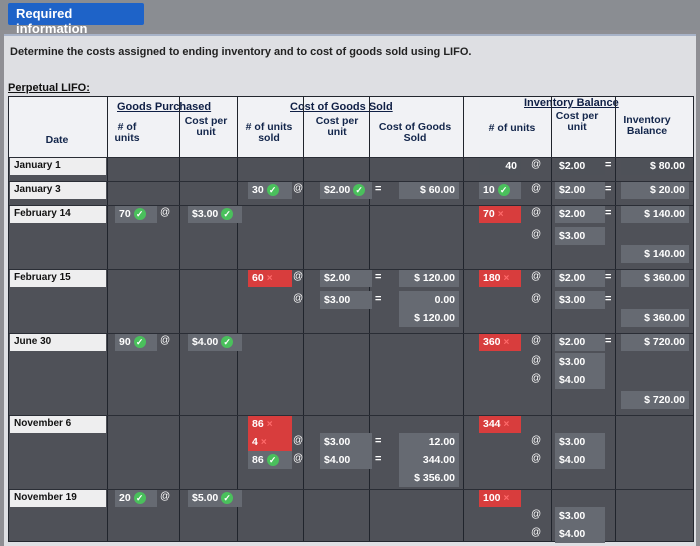  I want to click on purchase-cost-cell: $3.00 ✓, so click(215, 214).